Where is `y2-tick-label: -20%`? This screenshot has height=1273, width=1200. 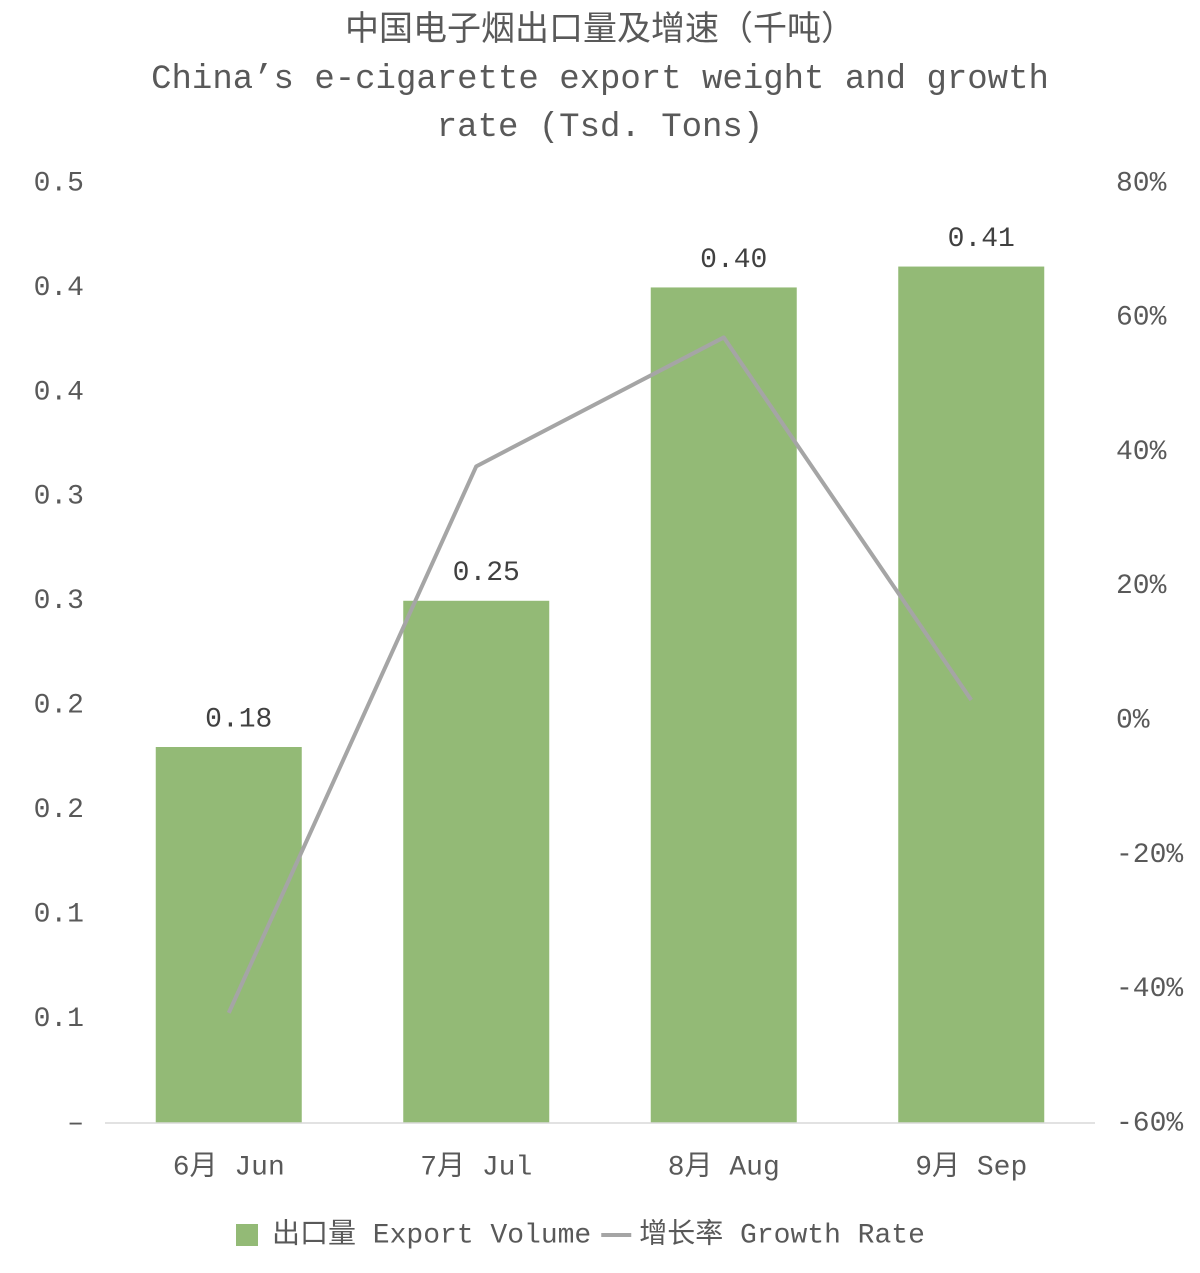
y2-tick-label: -20% is located at coordinates (1149, 855).